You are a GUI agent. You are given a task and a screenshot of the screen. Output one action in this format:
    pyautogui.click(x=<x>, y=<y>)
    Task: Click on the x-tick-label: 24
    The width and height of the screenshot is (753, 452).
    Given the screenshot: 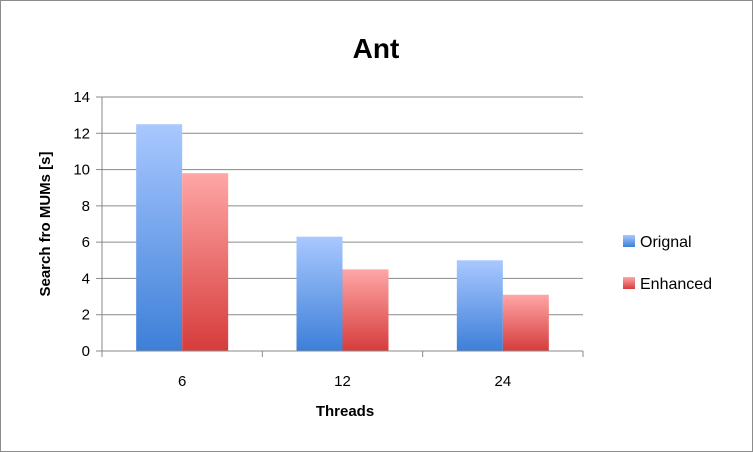 What is the action you would take?
    pyautogui.click(x=502, y=381)
    